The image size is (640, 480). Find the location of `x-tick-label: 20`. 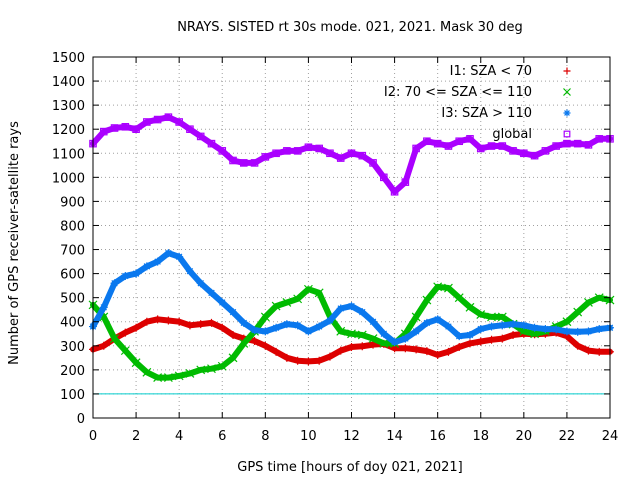

x-tick-label: 20 is located at coordinates (524, 436).